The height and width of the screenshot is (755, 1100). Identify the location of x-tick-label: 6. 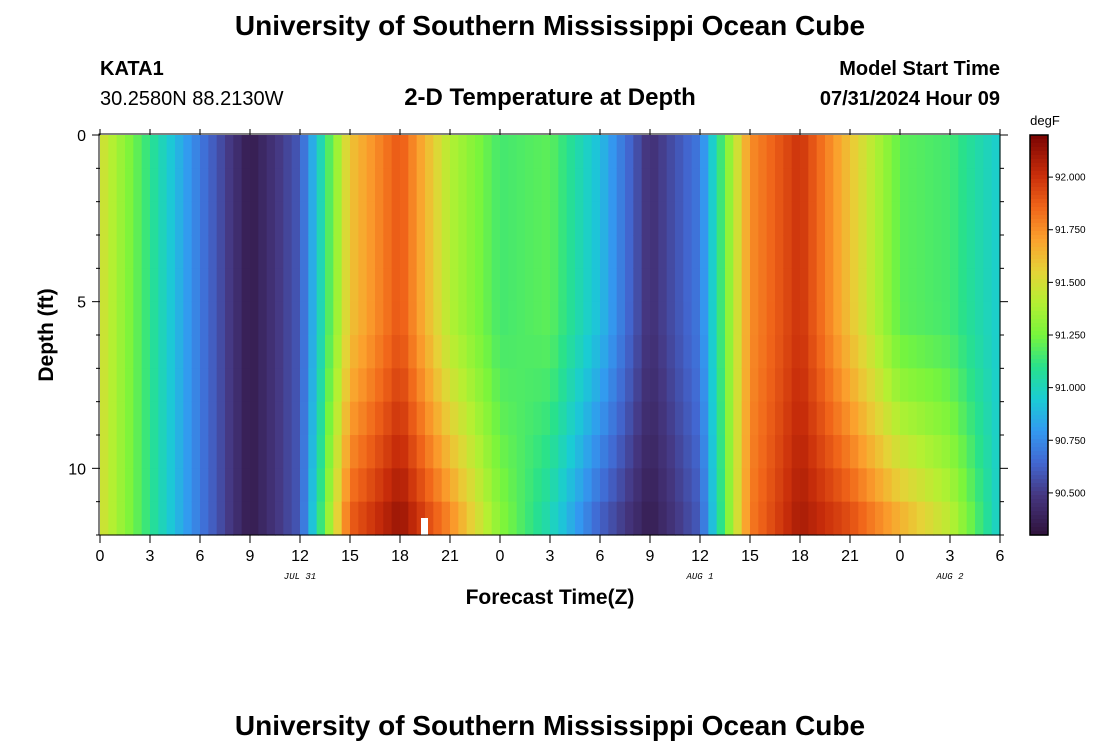
(600, 556).